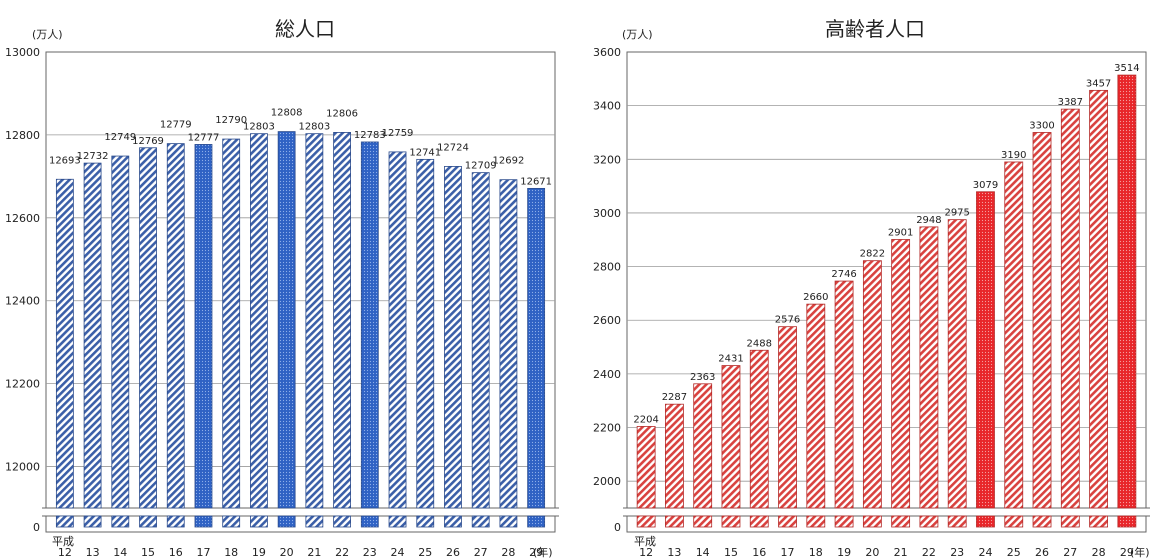 The height and width of the screenshot is (560, 1167). What do you see at coordinates (148, 141) in the screenshot?
I see `data-label: 12769` at bounding box center [148, 141].